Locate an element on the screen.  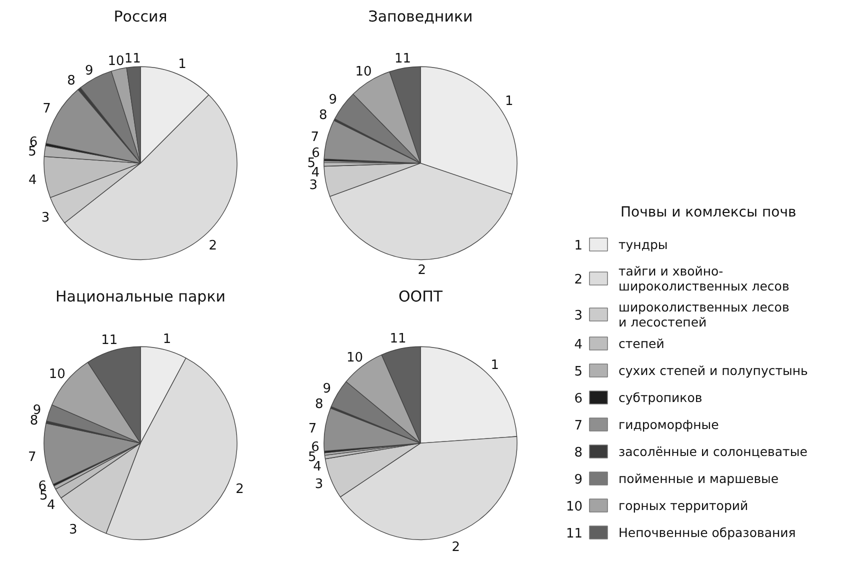
text: горных территорий is located at coordinates (683, 505).